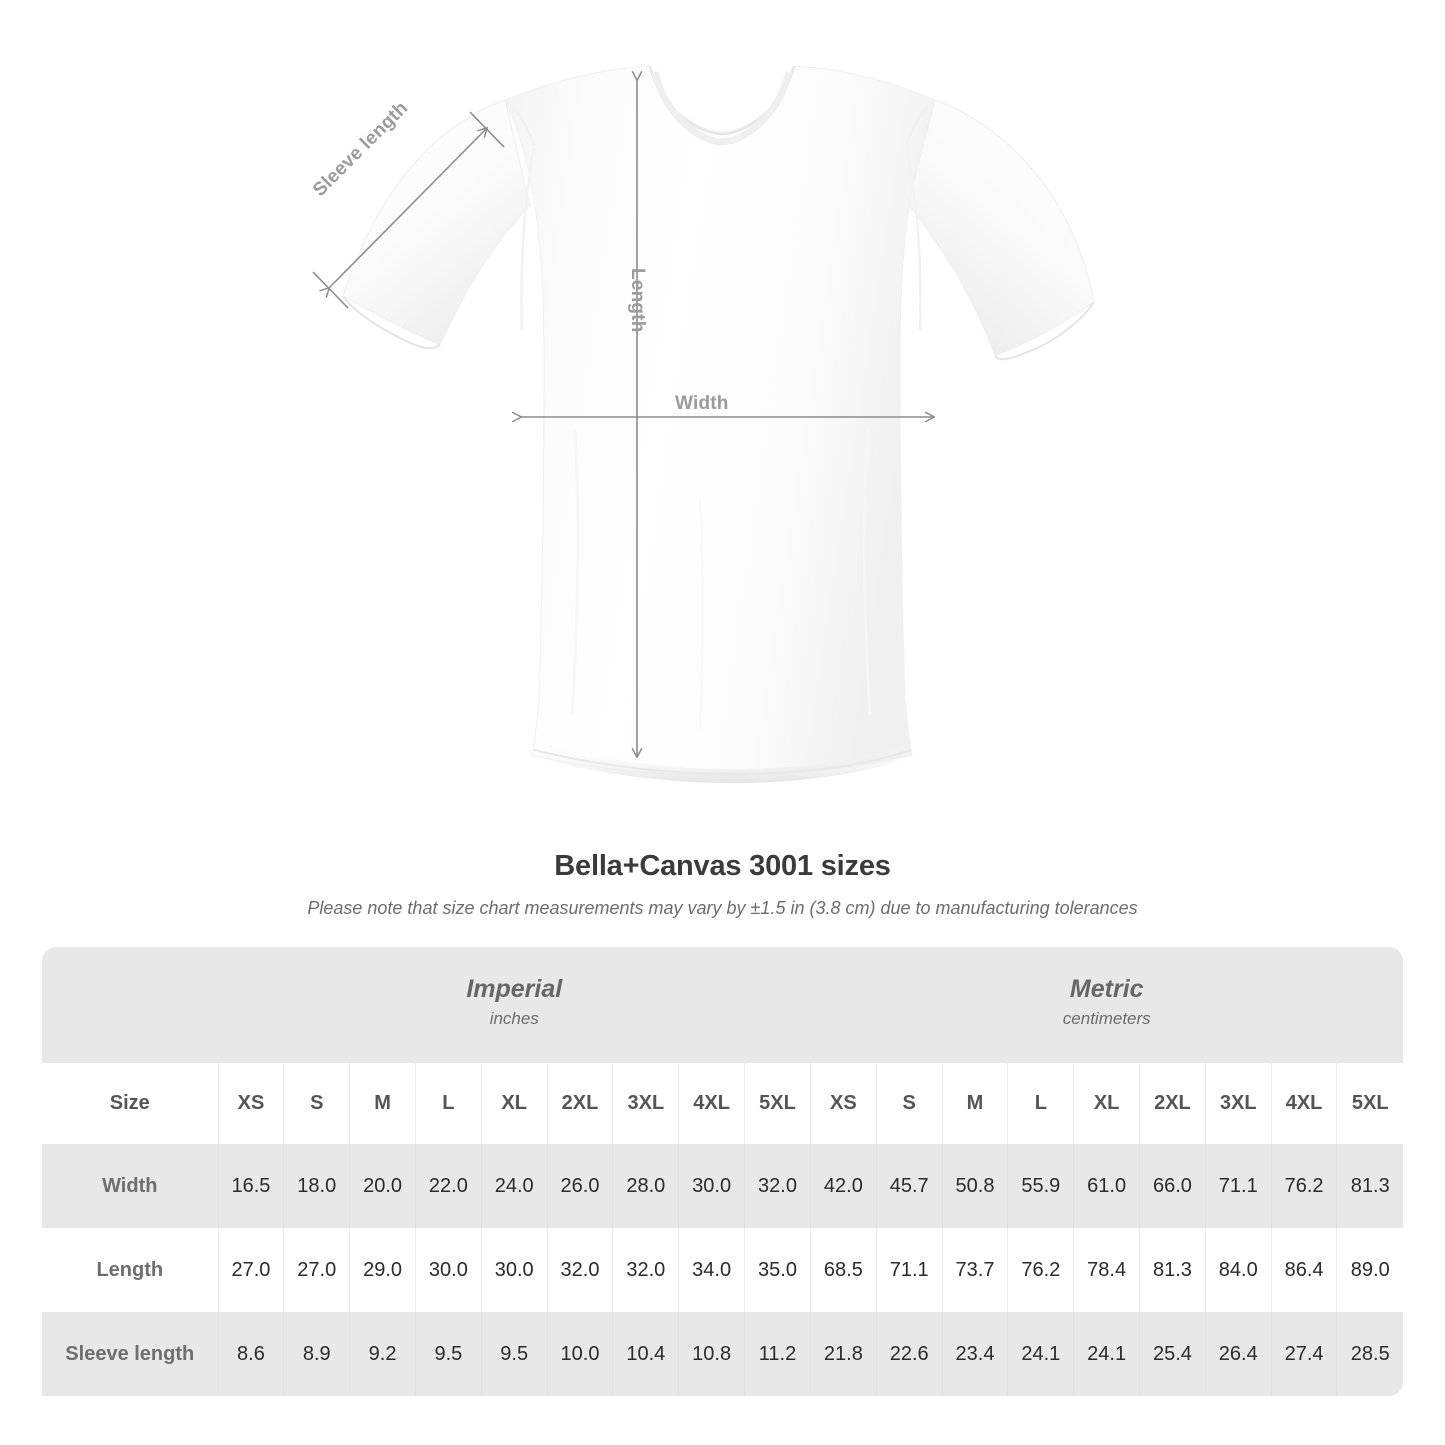 The width and height of the screenshot is (1445, 1445). What do you see at coordinates (702, 403) in the screenshot?
I see `width-label: Width` at bounding box center [702, 403].